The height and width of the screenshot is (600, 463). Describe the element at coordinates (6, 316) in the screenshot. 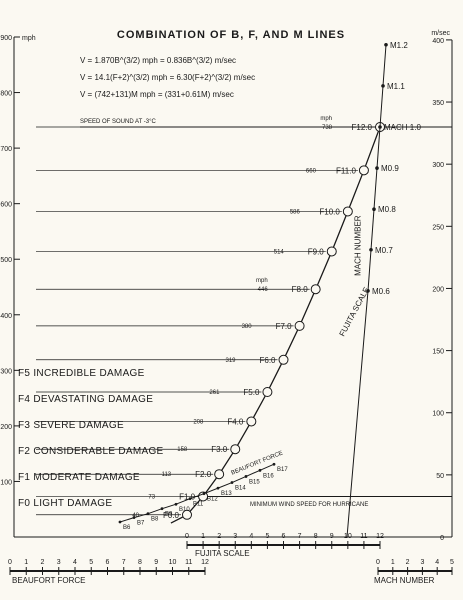

I see `left-axis-tick-label: 400` at that location.